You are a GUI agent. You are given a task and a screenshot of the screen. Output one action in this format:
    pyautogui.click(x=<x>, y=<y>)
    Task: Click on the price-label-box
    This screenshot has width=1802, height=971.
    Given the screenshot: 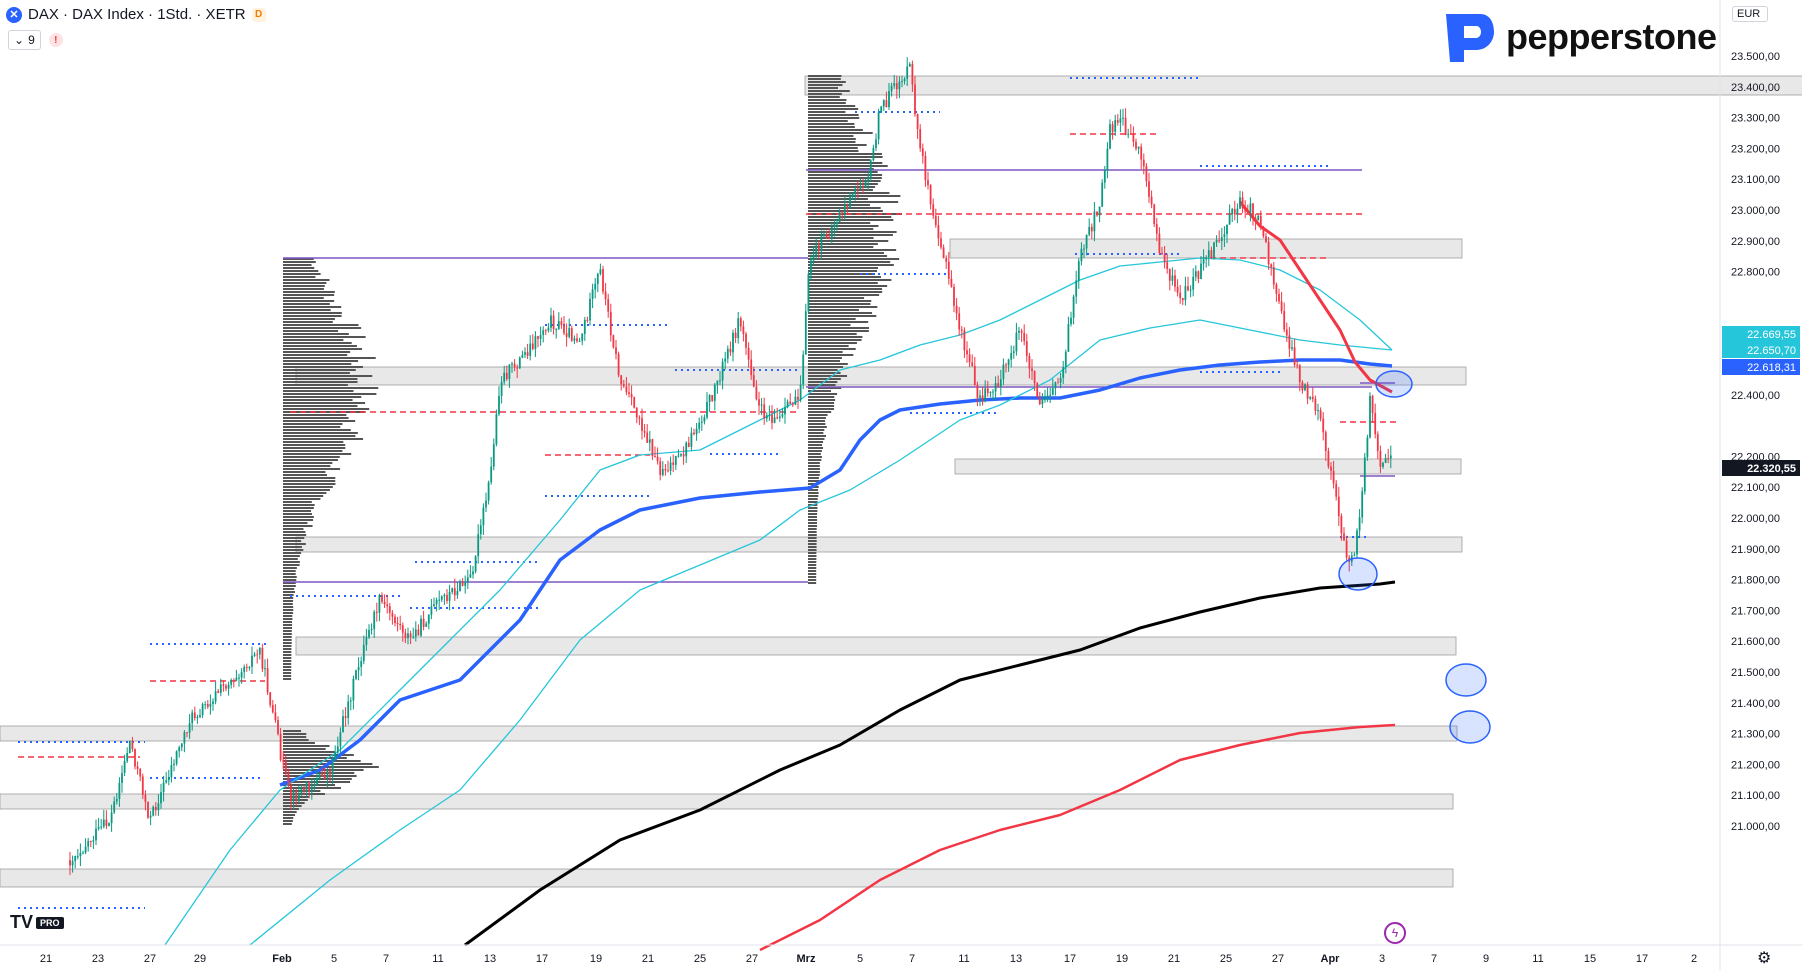 What is the action you would take?
    pyautogui.click(x=1761, y=367)
    